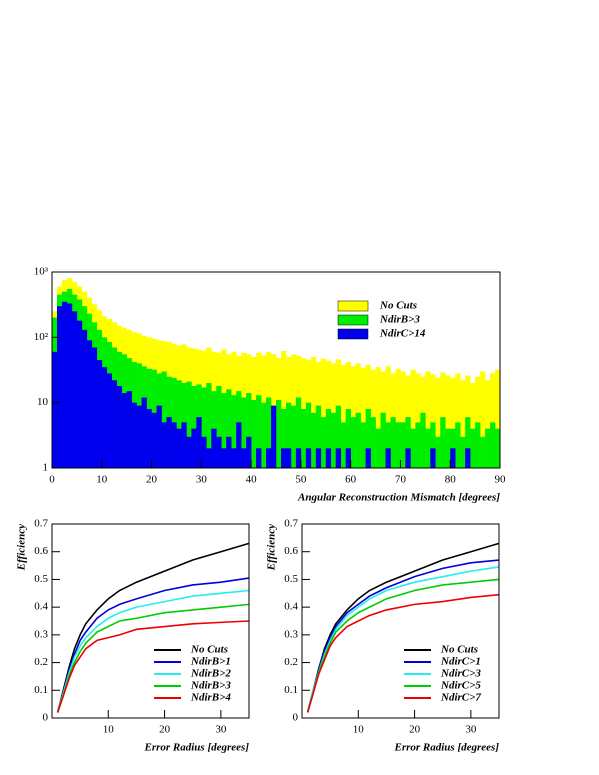 This screenshot has width=599, height=775. What do you see at coordinates (41, 551) in the screenshot?
I see `y-tick-label: 0.6` at bounding box center [41, 551].